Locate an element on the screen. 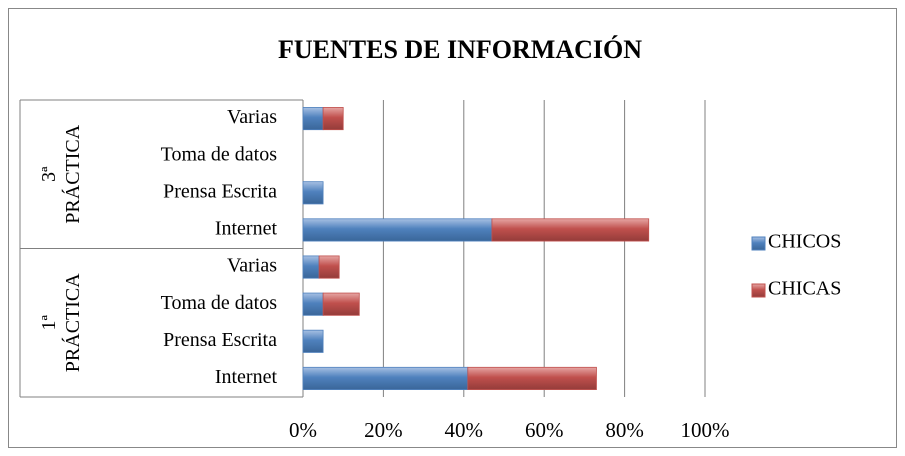  x-tick-label: 60% is located at coordinates (544, 430).